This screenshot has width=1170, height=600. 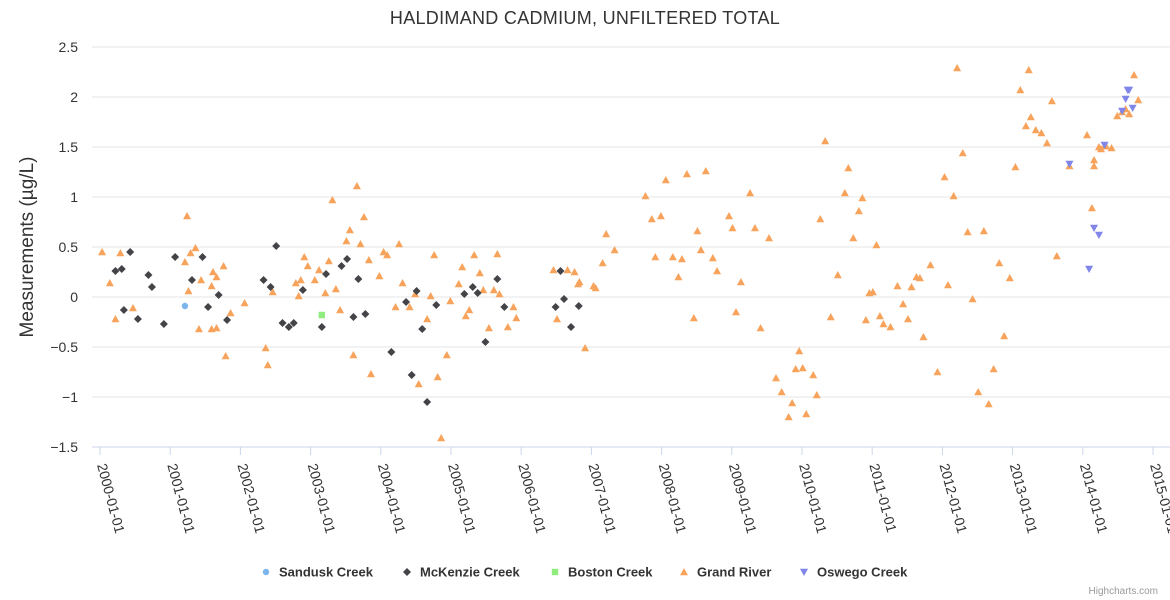 What do you see at coordinates (322, 315) in the screenshot?
I see `boston-creek-point` at bounding box center [322, 315].